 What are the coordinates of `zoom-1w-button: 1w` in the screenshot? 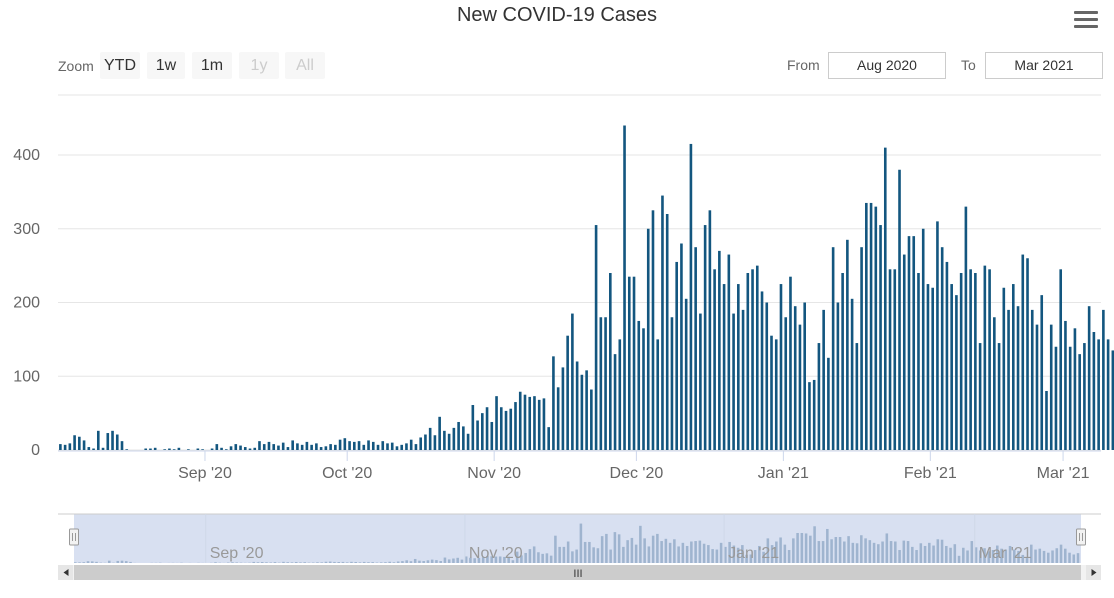 It's located at (166, 65).